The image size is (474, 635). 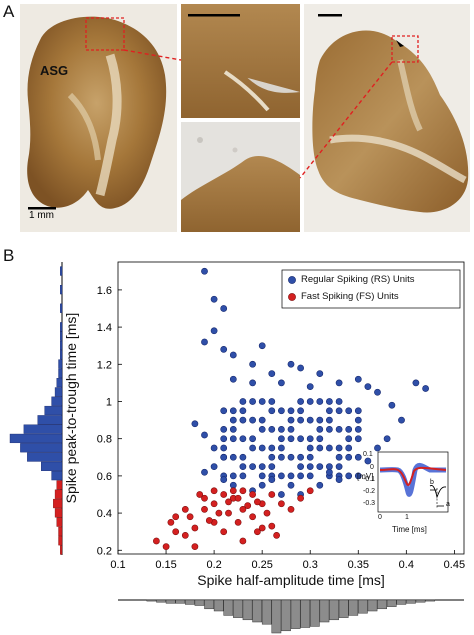 I want to click on brain-slice-left, so click(x=97, y=112).